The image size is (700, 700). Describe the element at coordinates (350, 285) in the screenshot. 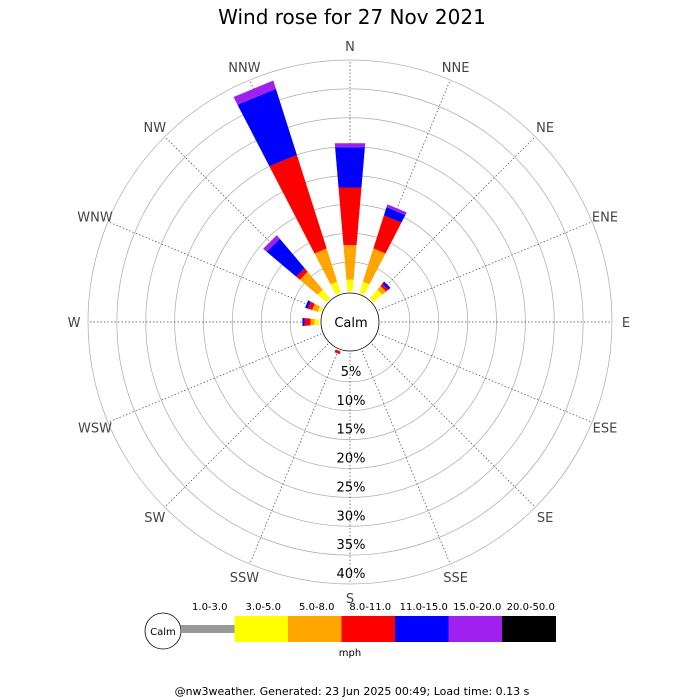

I see `bar-n-3.0-5.0` at that location.